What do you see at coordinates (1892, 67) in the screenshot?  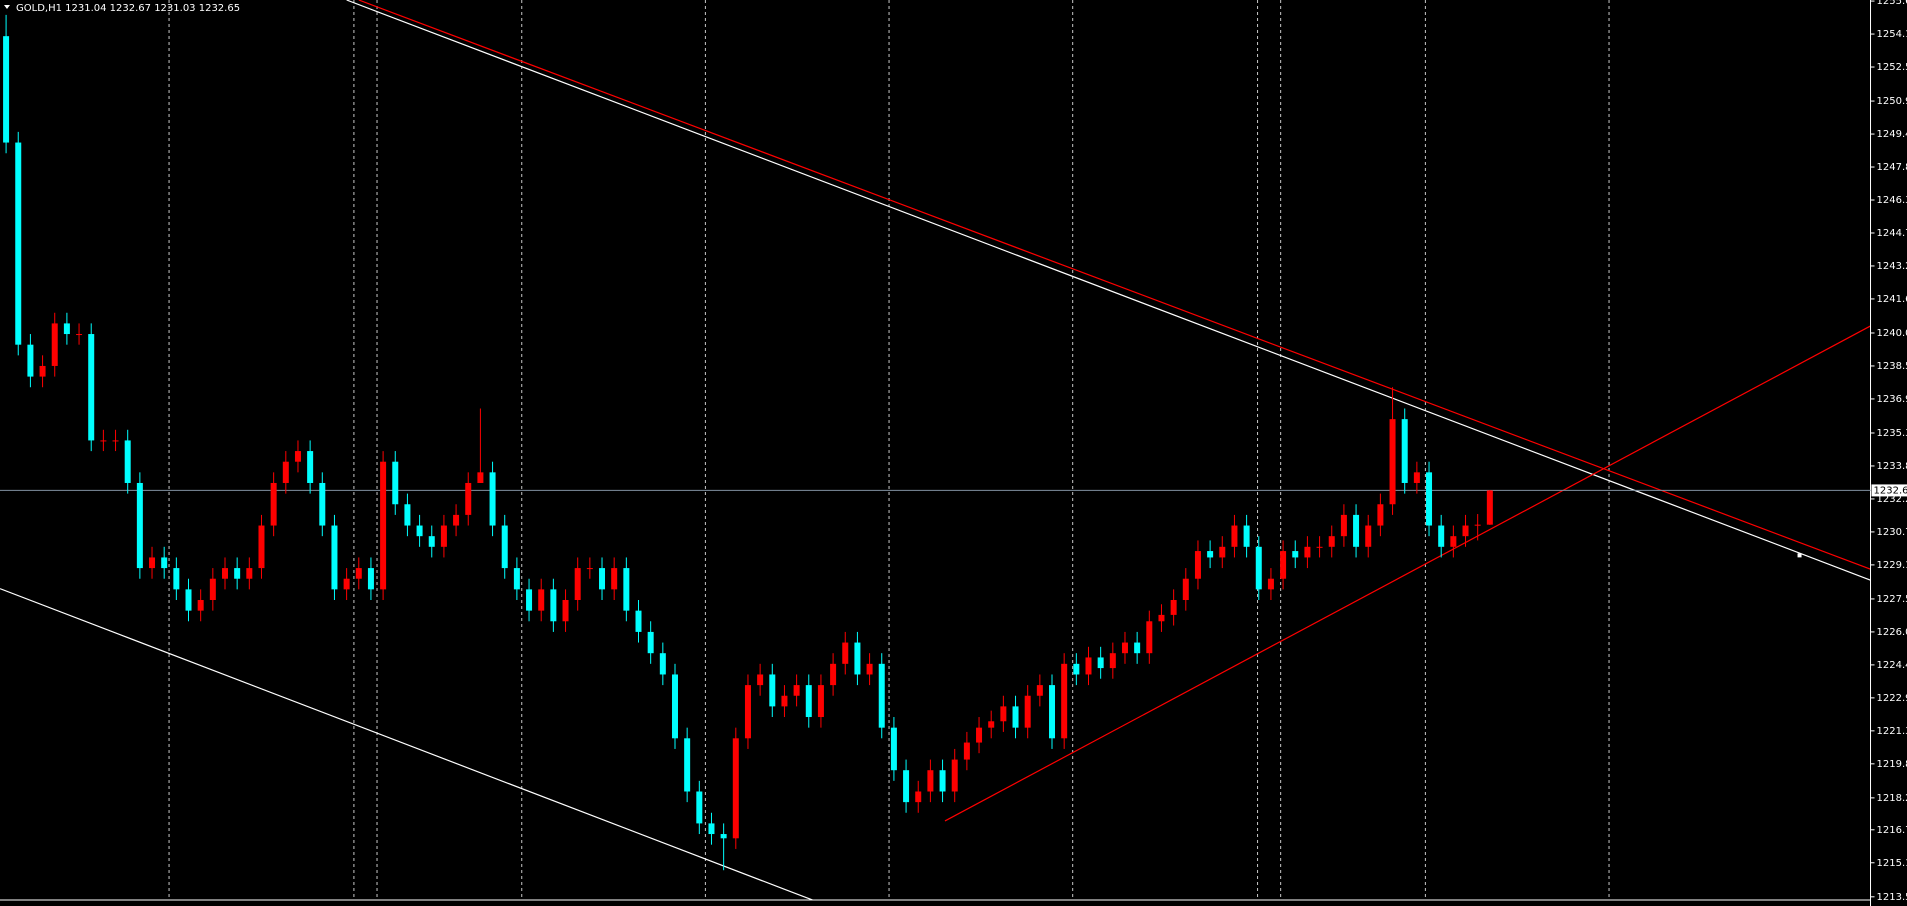 I see `y-tick-label: 1252.55` at bounding box center [1892, 67].